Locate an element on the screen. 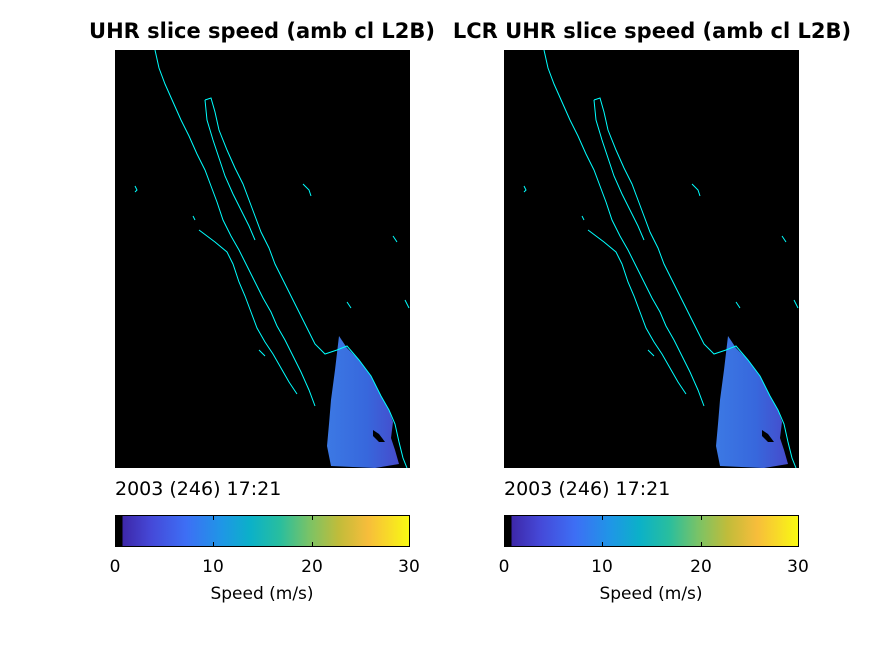  panel-title: UHR slice speed (amb cl L2B) is located at coordinates (262, 31).